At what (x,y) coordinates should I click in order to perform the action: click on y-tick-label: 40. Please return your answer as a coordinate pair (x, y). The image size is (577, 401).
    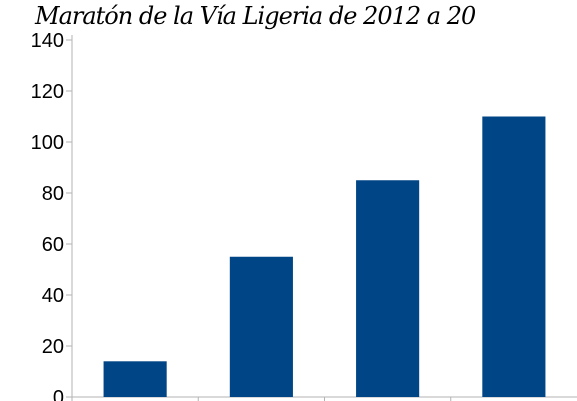
    Looking at the image, I should click on (53, 296).